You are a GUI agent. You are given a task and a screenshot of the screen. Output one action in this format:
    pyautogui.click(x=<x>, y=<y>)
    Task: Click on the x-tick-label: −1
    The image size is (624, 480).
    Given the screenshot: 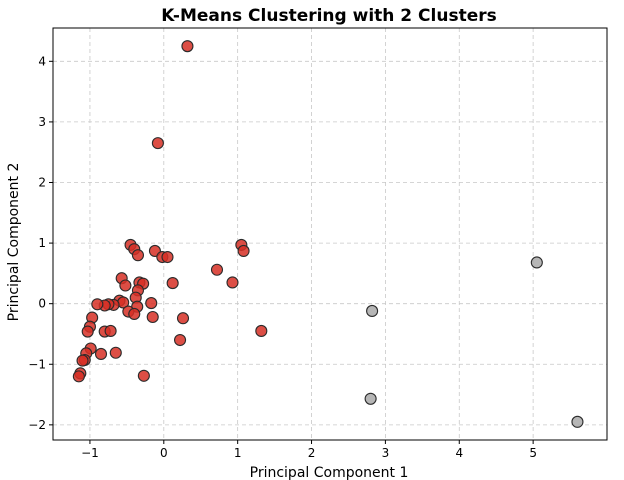 What is the action you would take?
    pyautogui.click(x=90, y=453)
    